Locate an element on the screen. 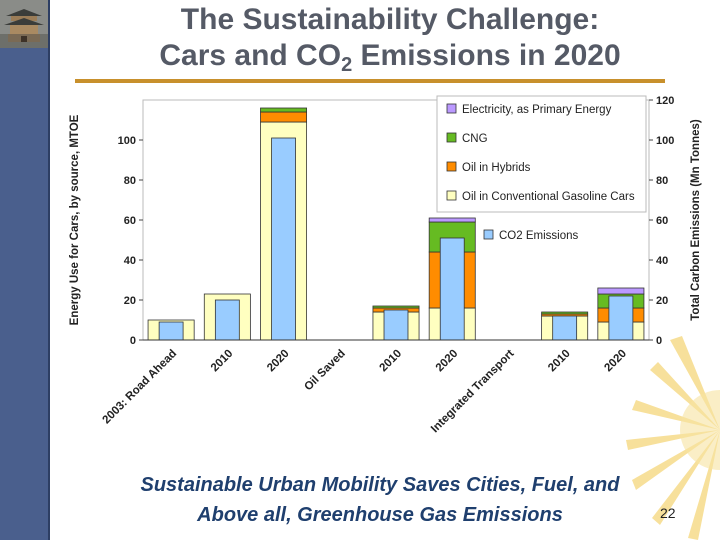  x-category-label: 2003: Road Ahead is located at coordinates (140, 387).